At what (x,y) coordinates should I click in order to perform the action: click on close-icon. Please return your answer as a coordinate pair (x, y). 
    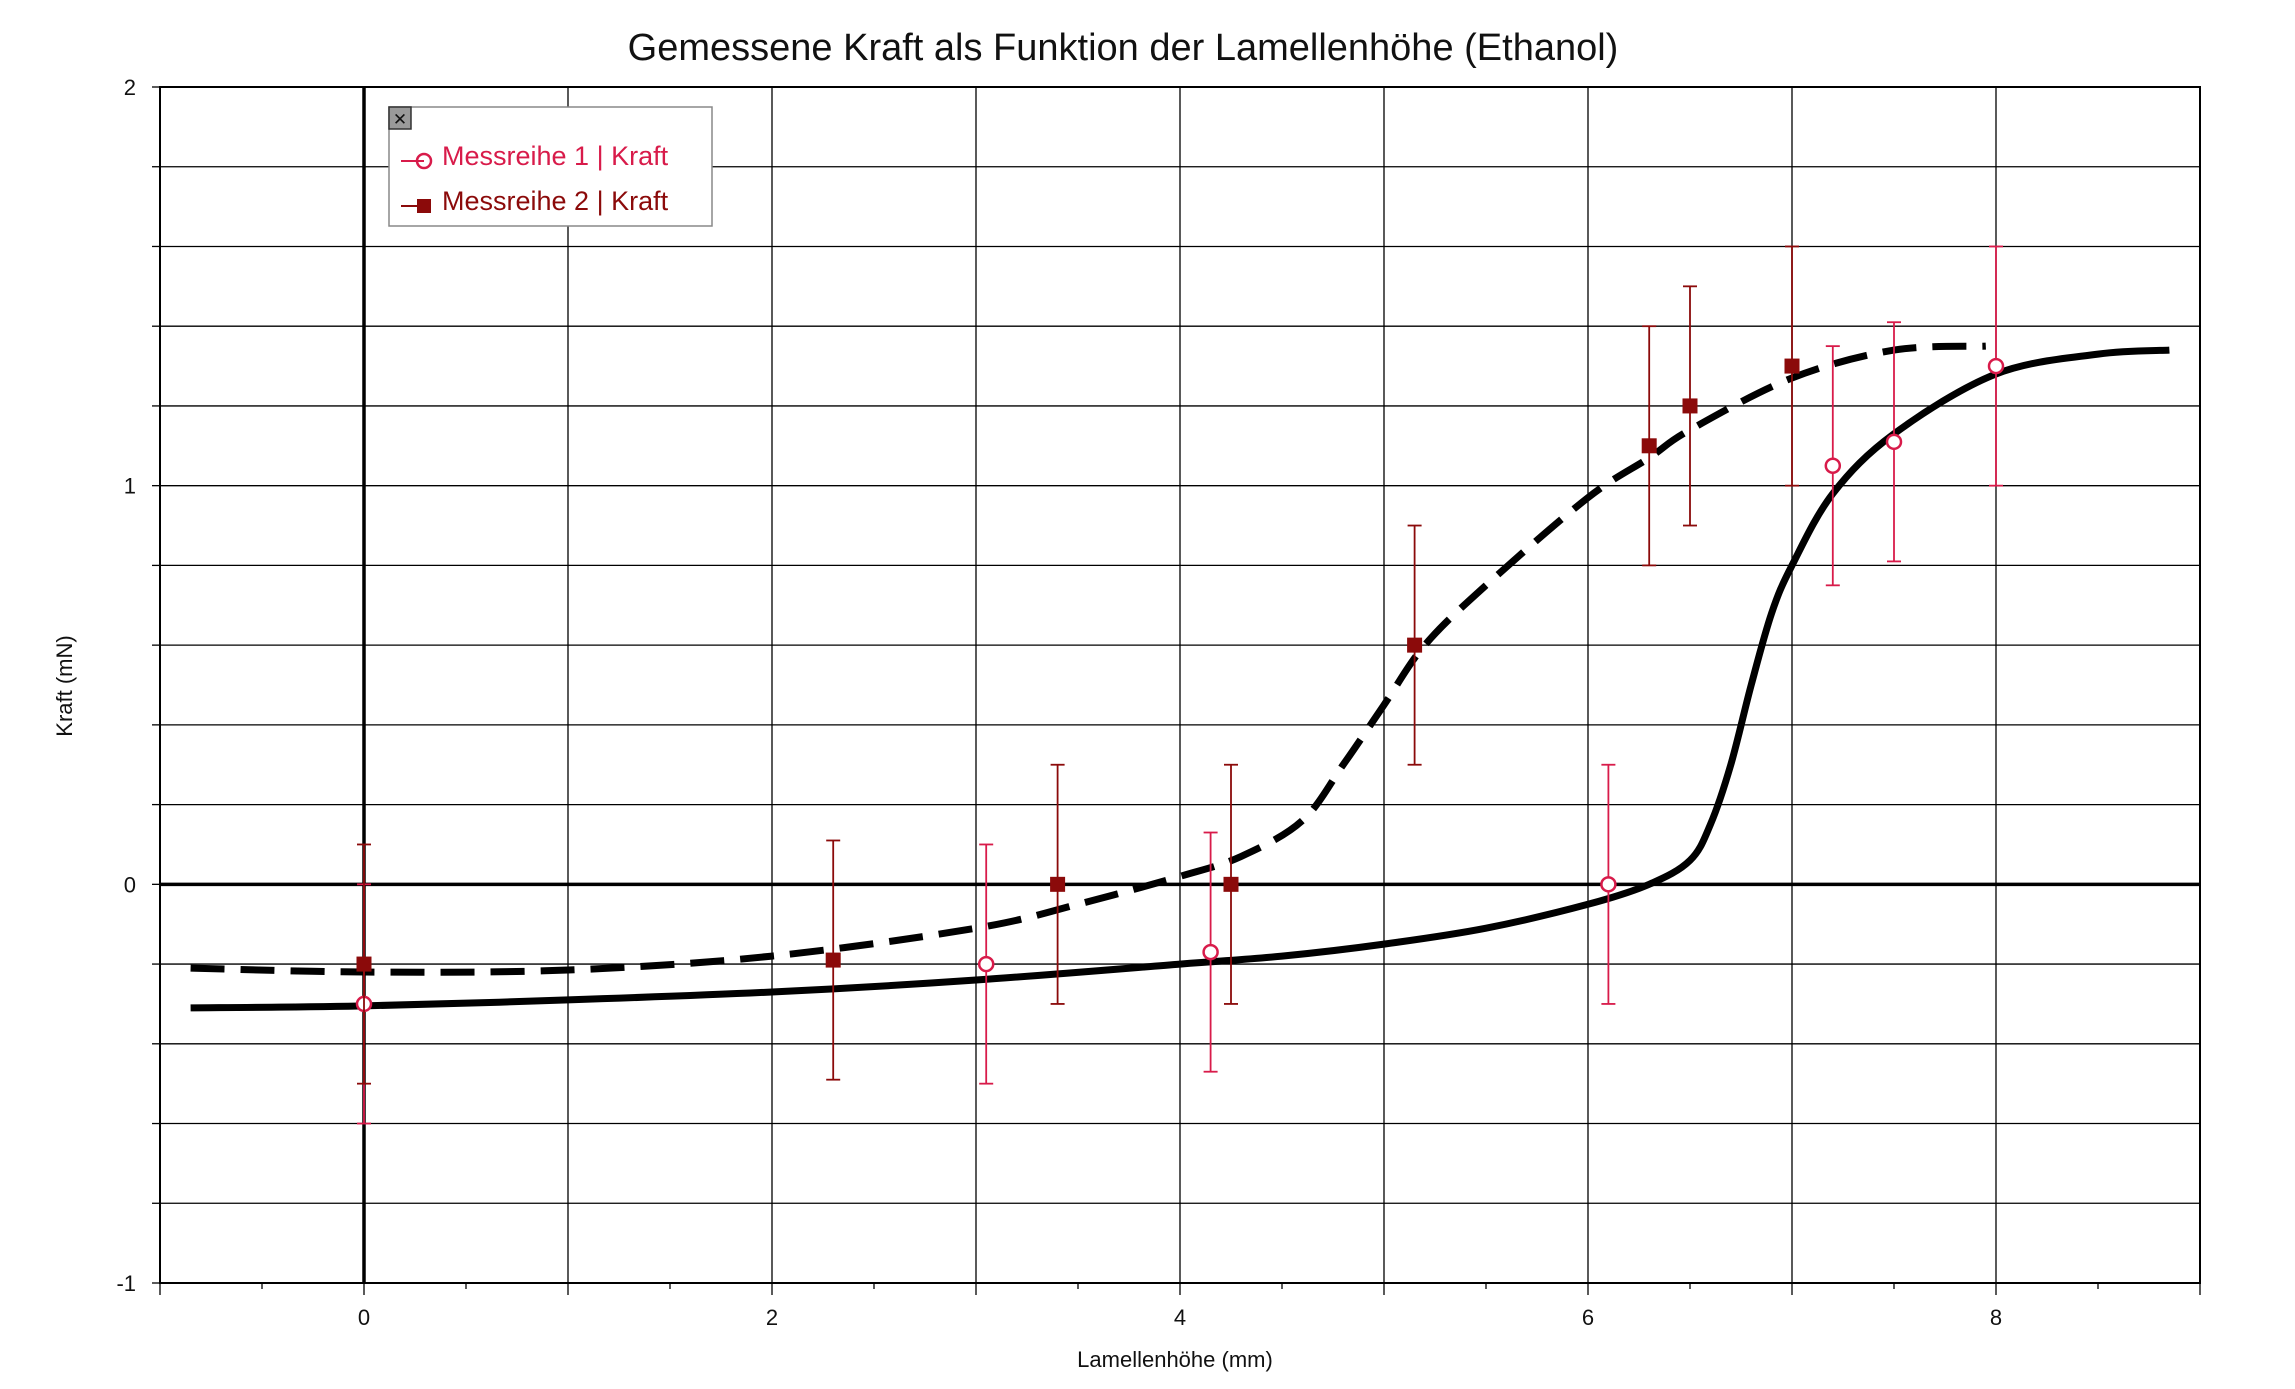
    Looking at the image, I should click on (400, 118).